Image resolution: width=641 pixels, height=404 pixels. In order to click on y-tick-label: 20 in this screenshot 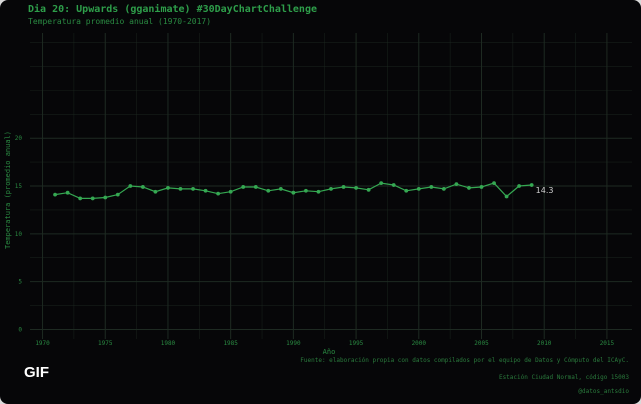, I will do `click(19, 138)`.